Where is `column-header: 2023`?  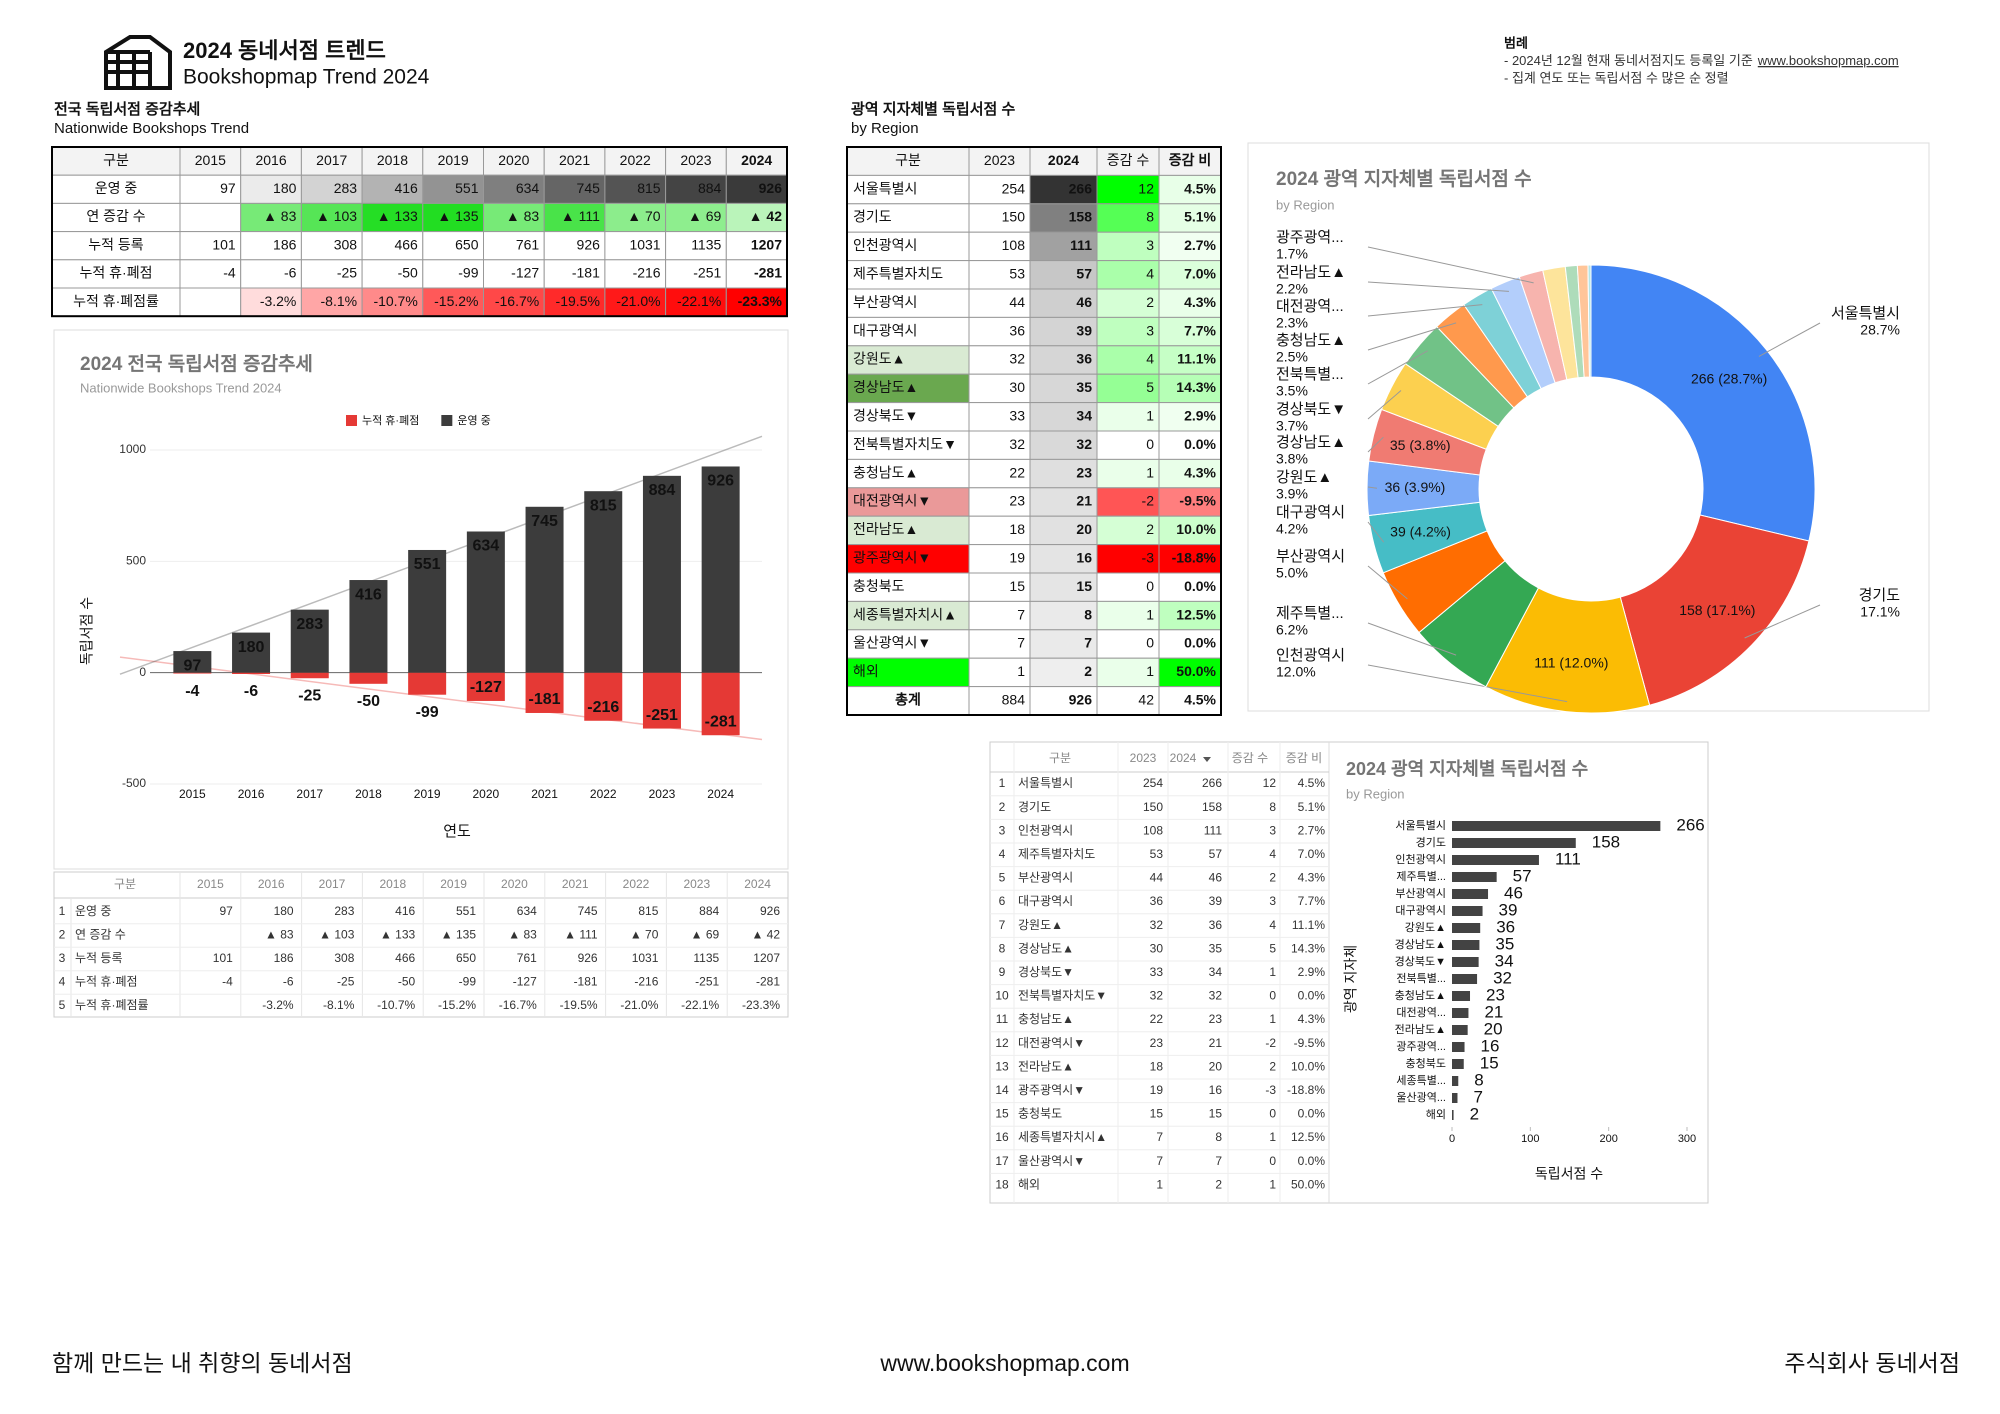
column-header: 2023 is located at coordinates (1143, 758).